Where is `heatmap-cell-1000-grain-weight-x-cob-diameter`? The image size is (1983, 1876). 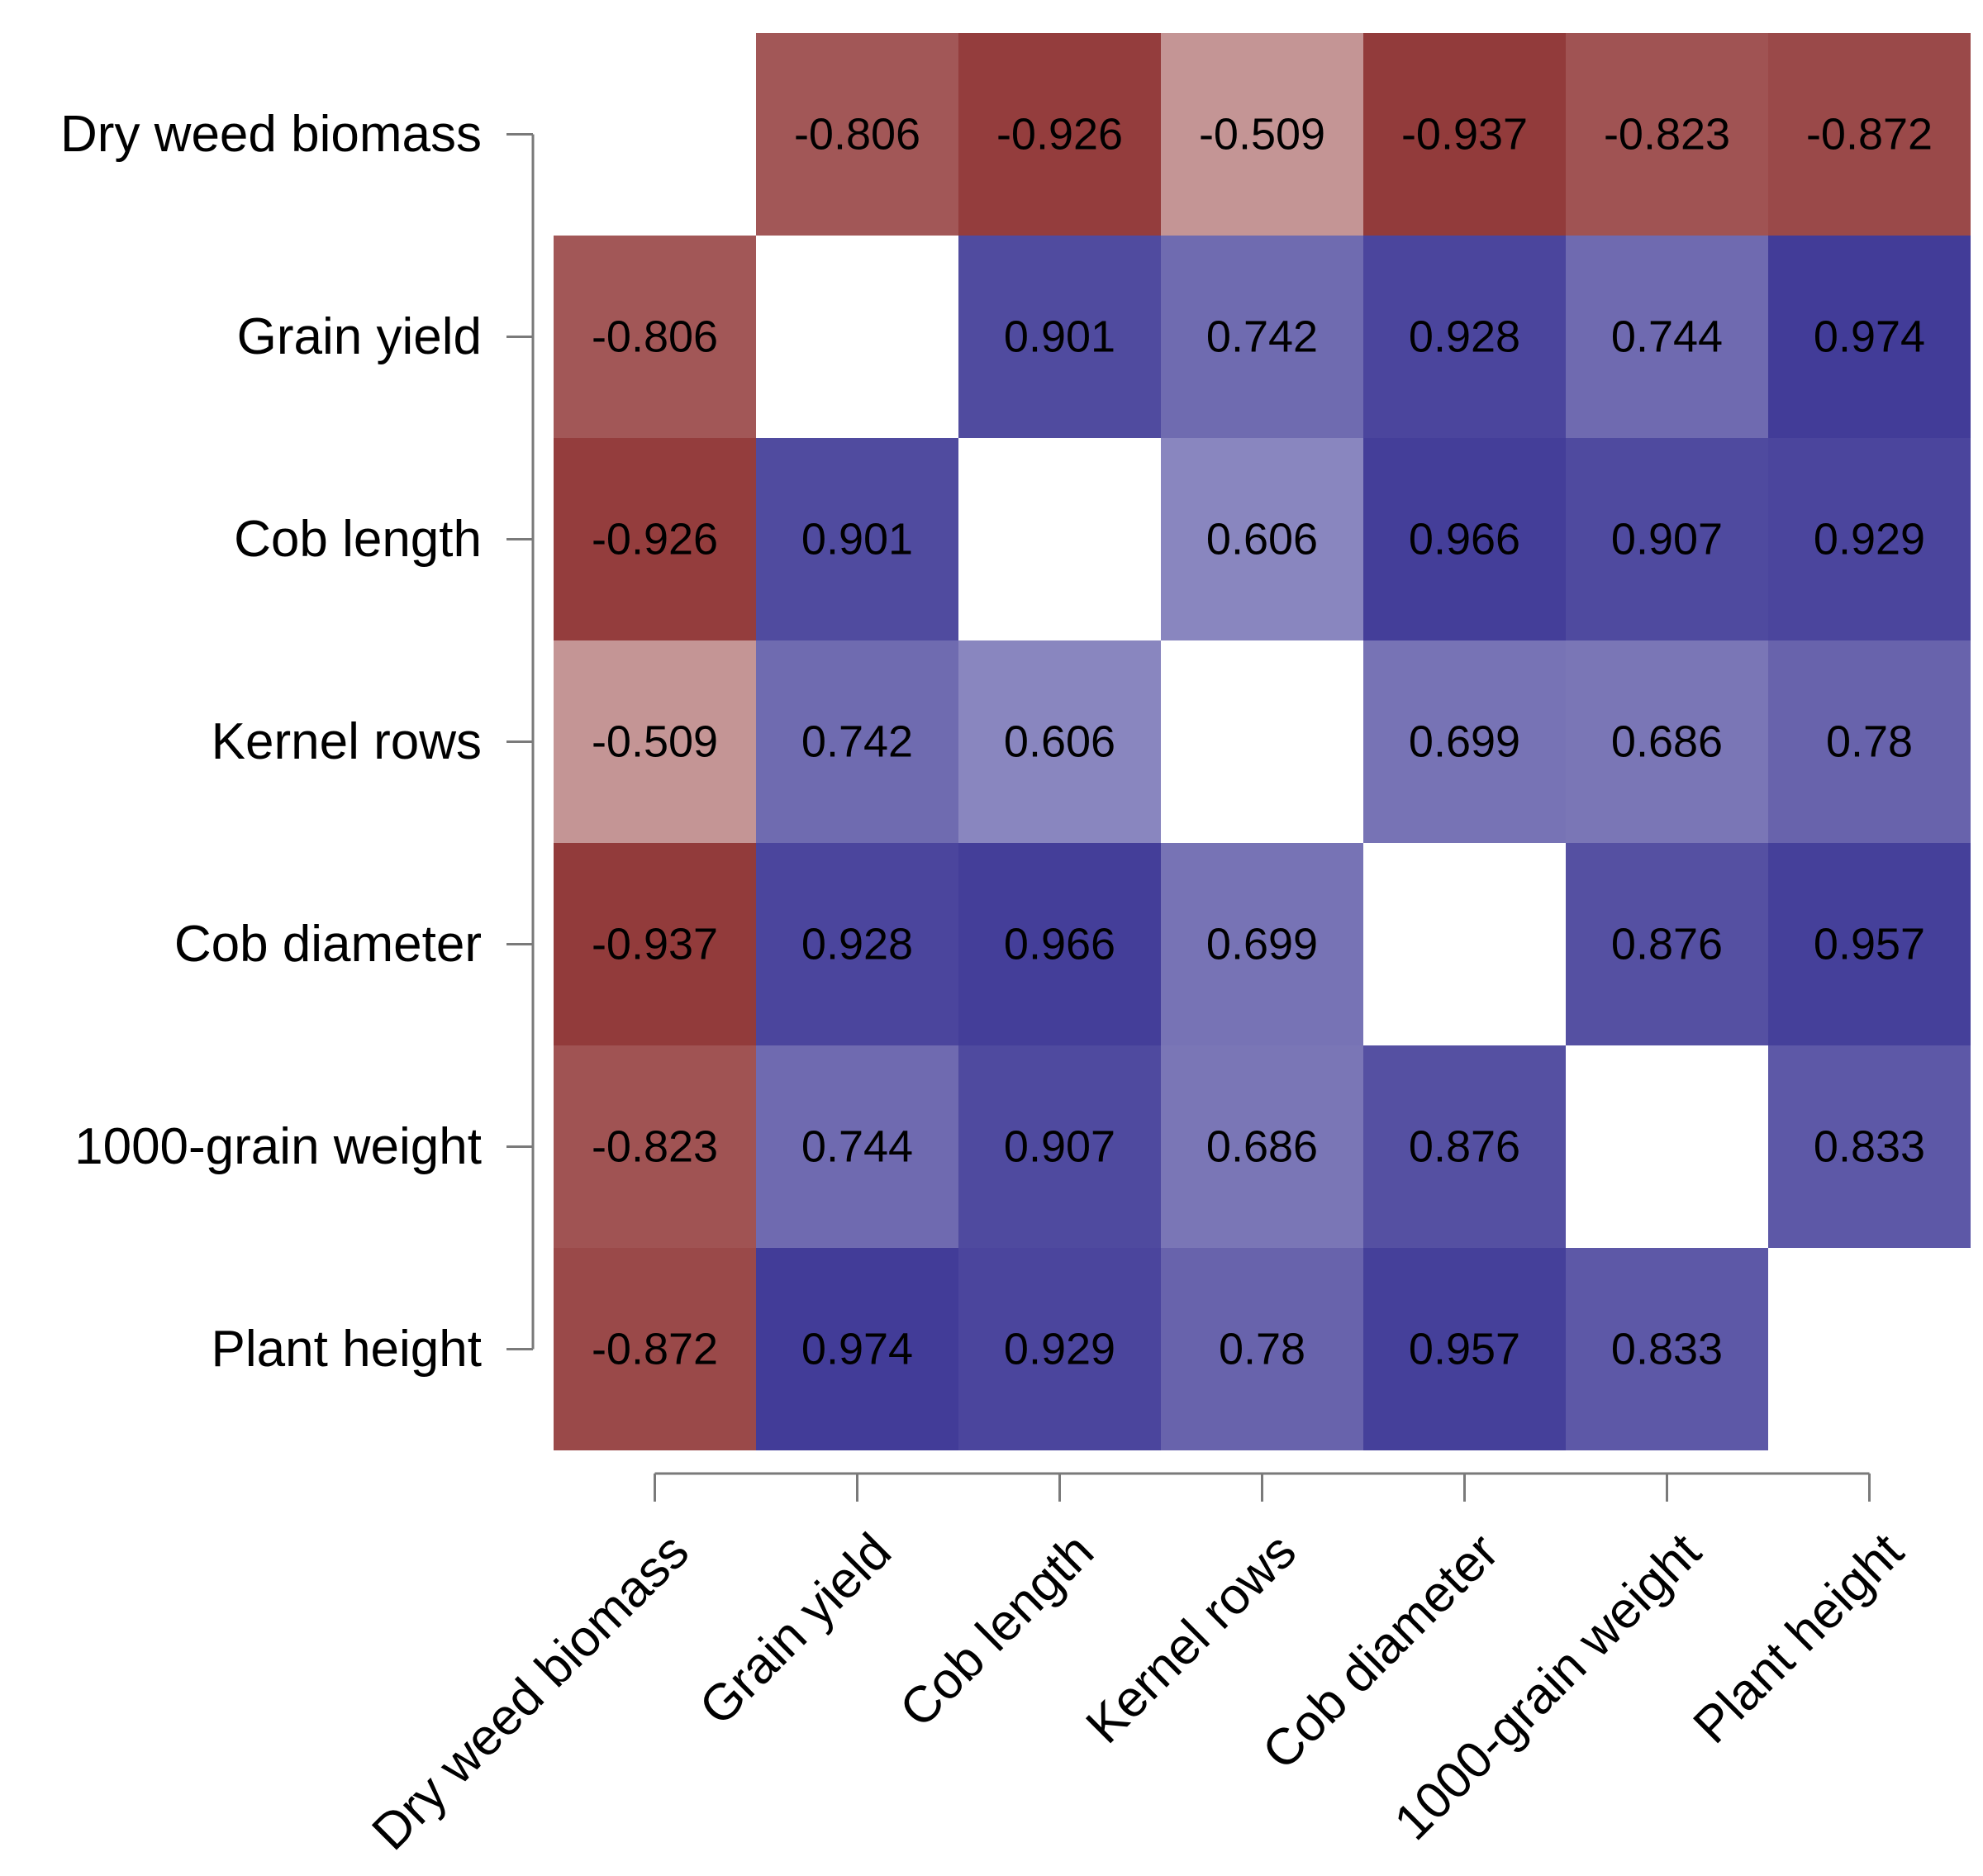
heatmap-cell-1000-grain-weight-x-cob-diameter is located at coordinates (1465, 1146).